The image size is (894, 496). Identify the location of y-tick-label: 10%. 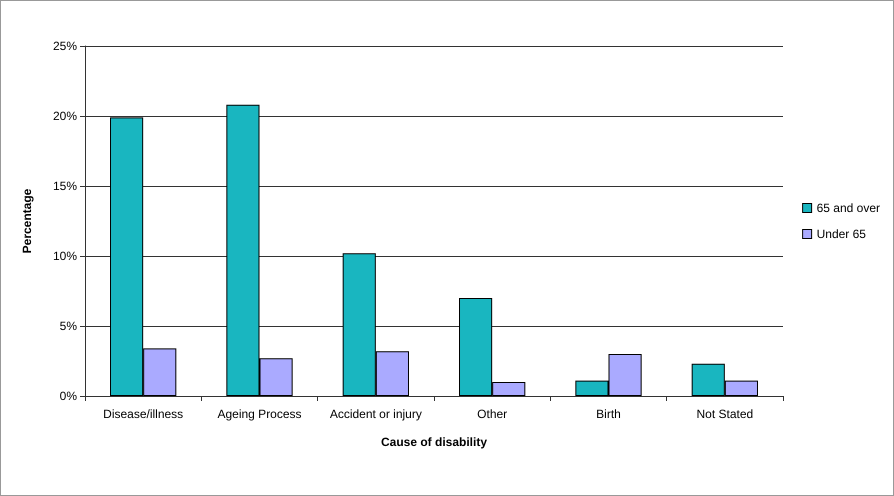
(65, 256).